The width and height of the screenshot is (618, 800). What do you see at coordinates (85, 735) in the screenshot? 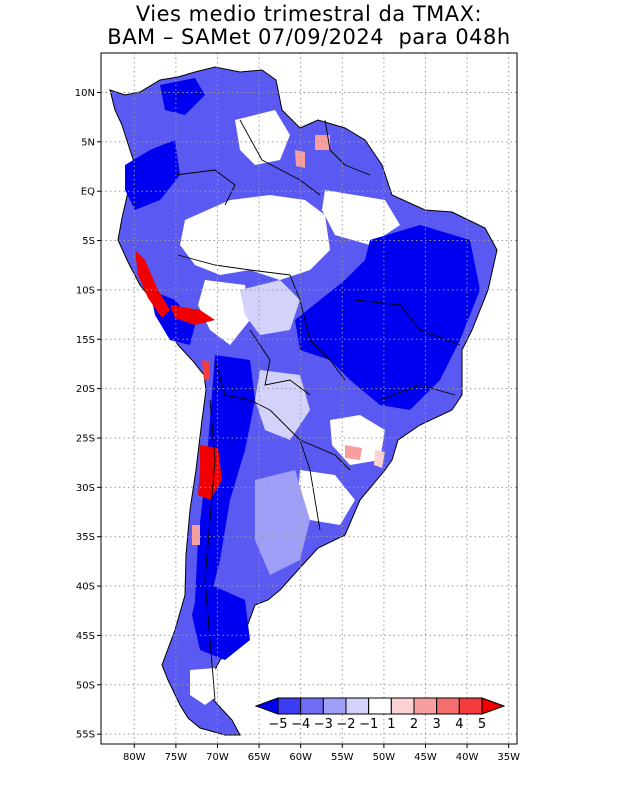
I see `y-tick-label: 55S` at bounding box center [85, 735].